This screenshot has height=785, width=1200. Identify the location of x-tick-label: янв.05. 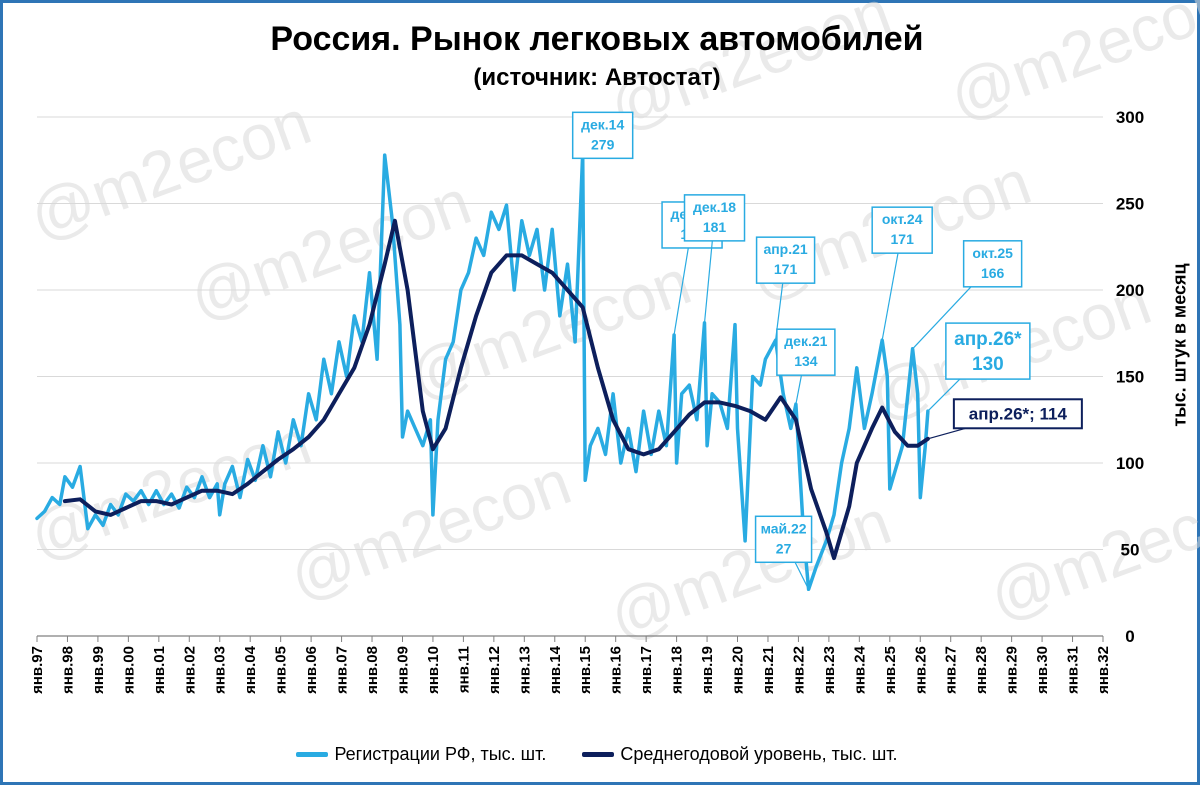
(281, 670).